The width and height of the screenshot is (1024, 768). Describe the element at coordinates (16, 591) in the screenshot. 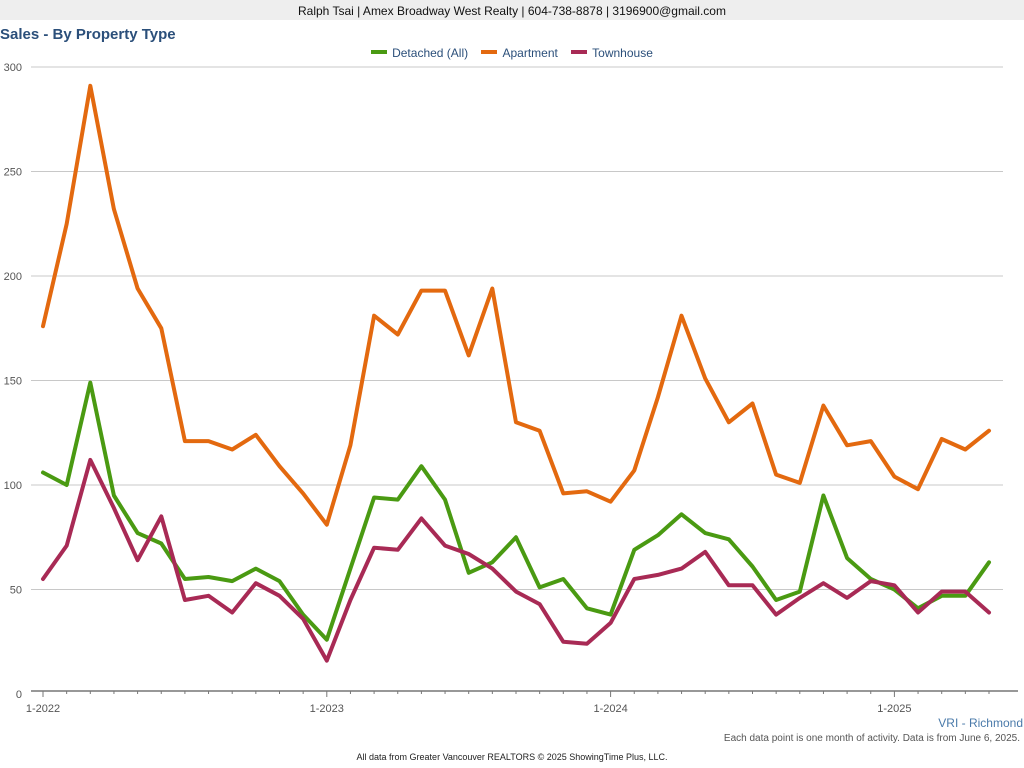

I see `y-tick-label: 50` at that location.